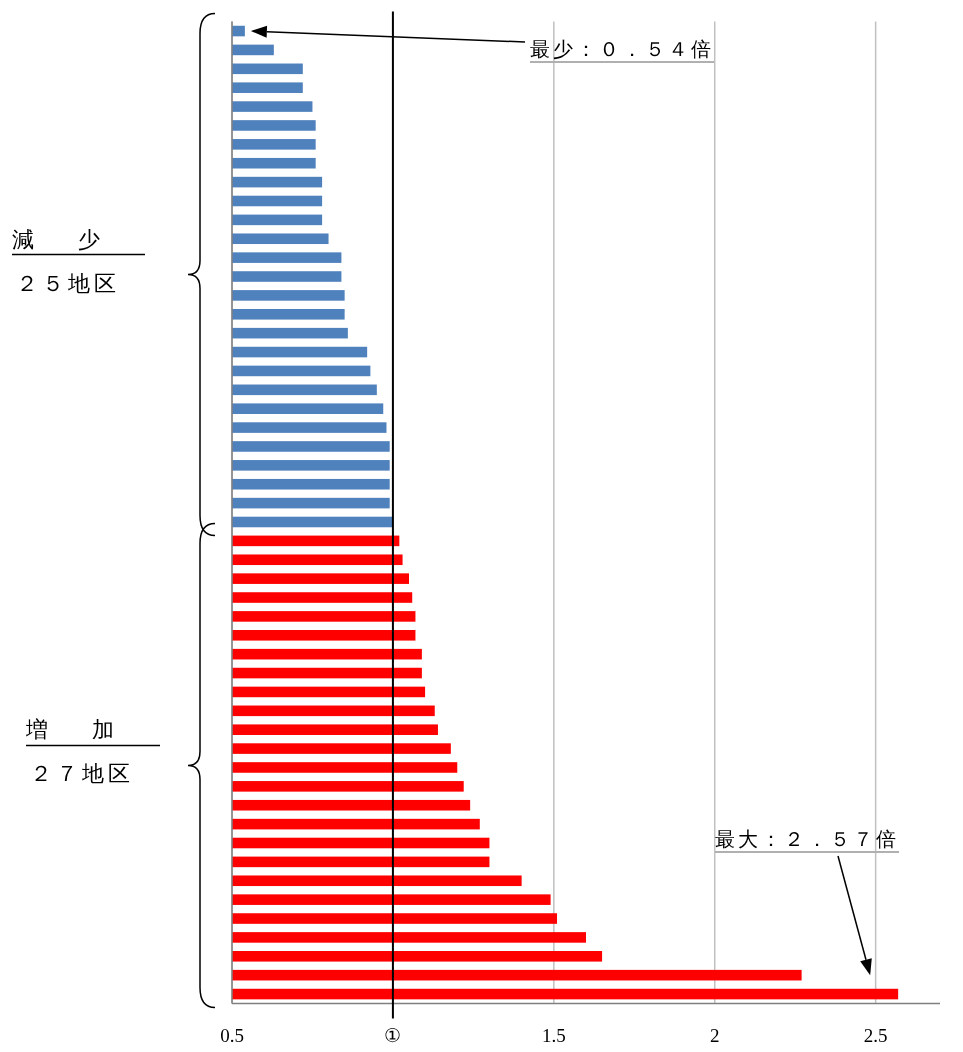 The image size is (963, 1052). Describe the element at coordinates (807, 839) in the screenshot. I see `annotation: 最大：２．５７倍` at that location.